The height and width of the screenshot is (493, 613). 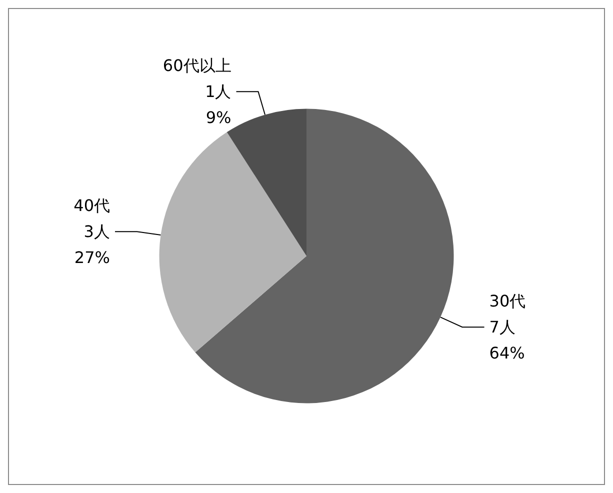 What do you see at coordinates (92, 206) in the screenshot?
I see `slice-label: 40代` at bounding box center [92, 206].